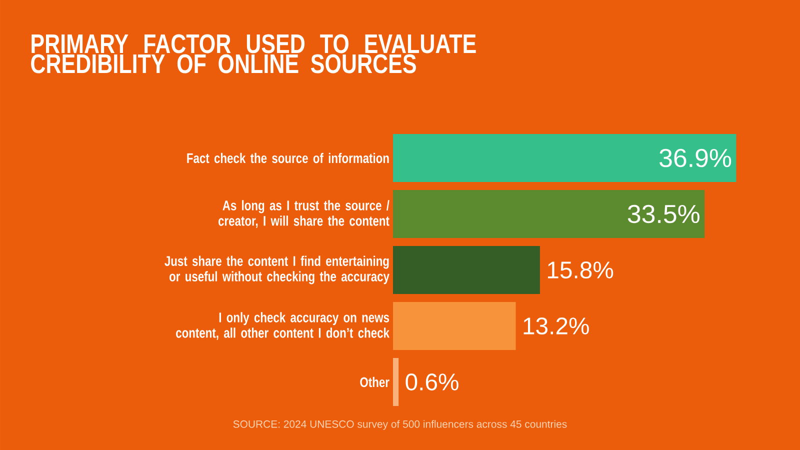 The image size is (800, 450). I want to click on y-tick-label: I only check accuracy on news content, all other content I don’t check, so click(283, 326).